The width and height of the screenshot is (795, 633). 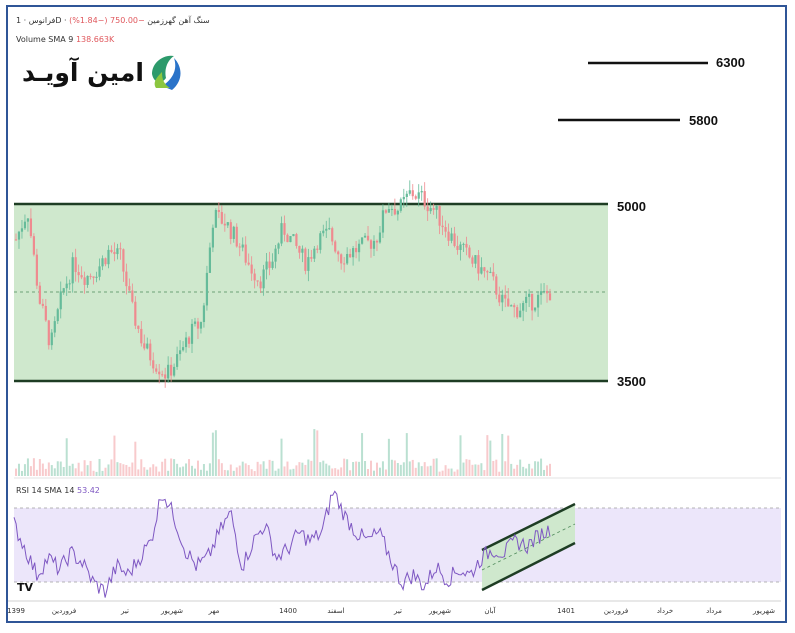 I want to click on rsi-channel-mid, so click(x=528, y=547).